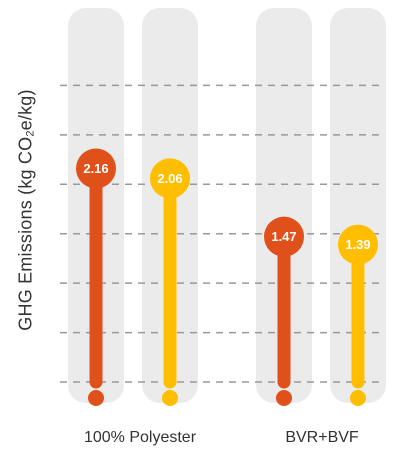 The height and width of the screenshot is (456, 395). I want to click on category-label: BVR+BVF, so click(322, 437).